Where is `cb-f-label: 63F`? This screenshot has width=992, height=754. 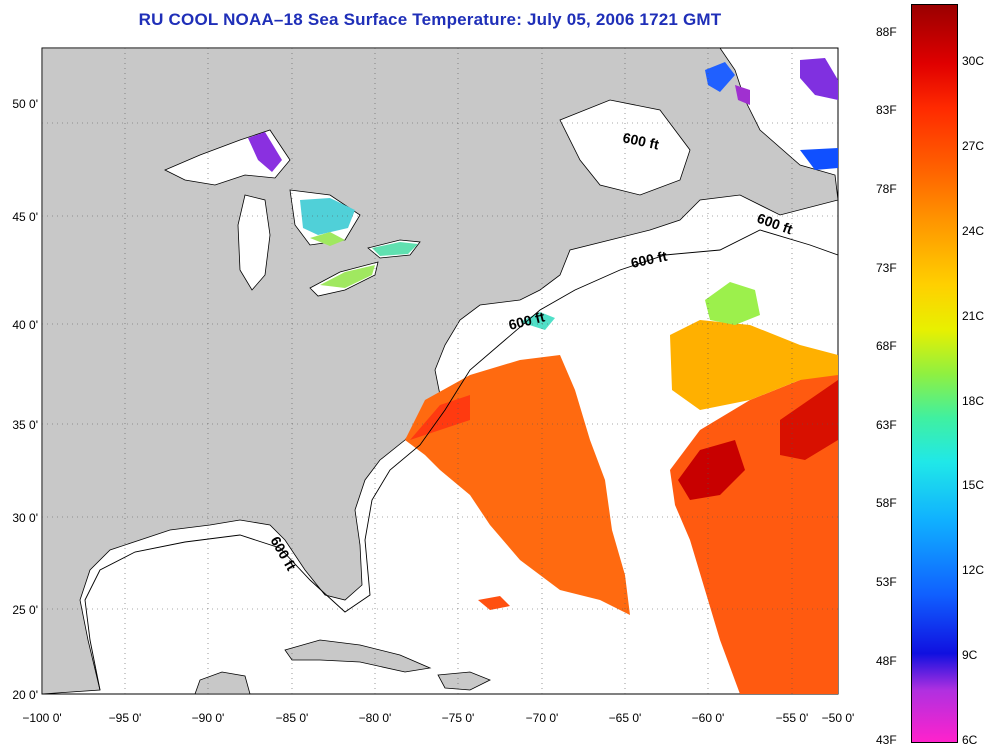
cb-f-label: 63F is located at coordinates (886, 425).